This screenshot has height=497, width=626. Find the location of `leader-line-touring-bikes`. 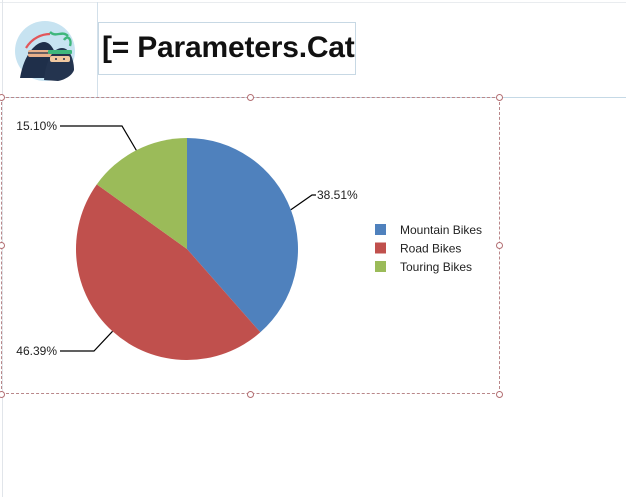

leader-line-touring-bikes is located at coordinates (98, 138).